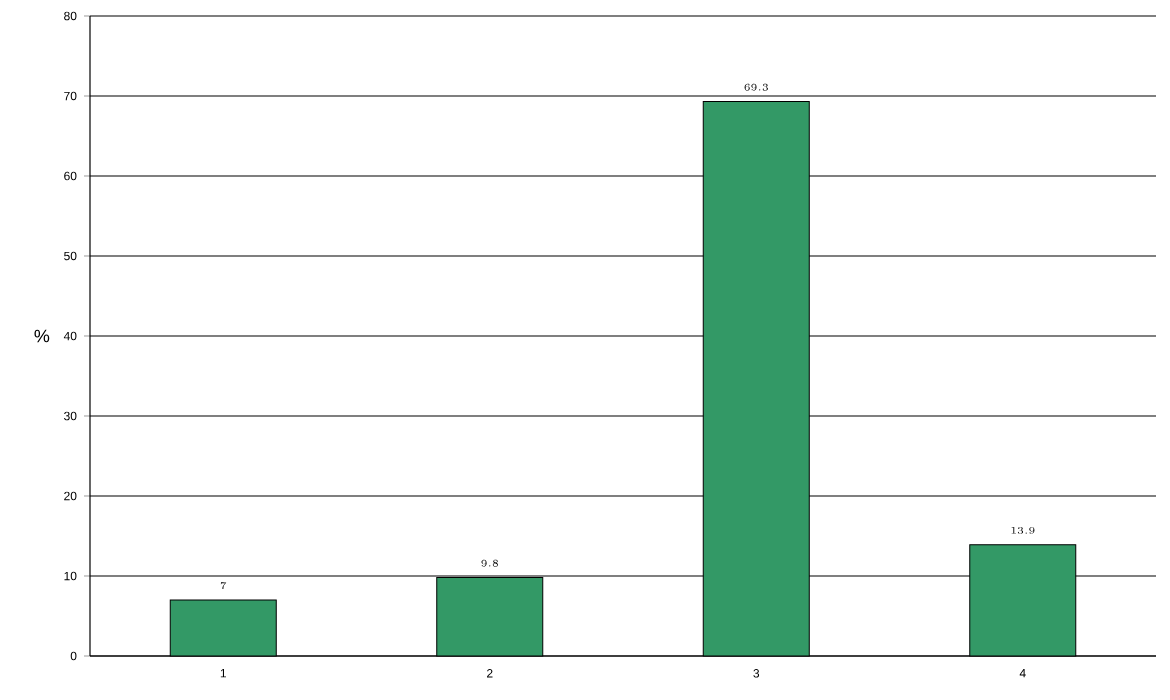 This screenshot has width=1170, height=700. What do you see at coordinates (42, 336) in the screenshot?
I see `y-axis-title: %` at bounding box center [42, 336].